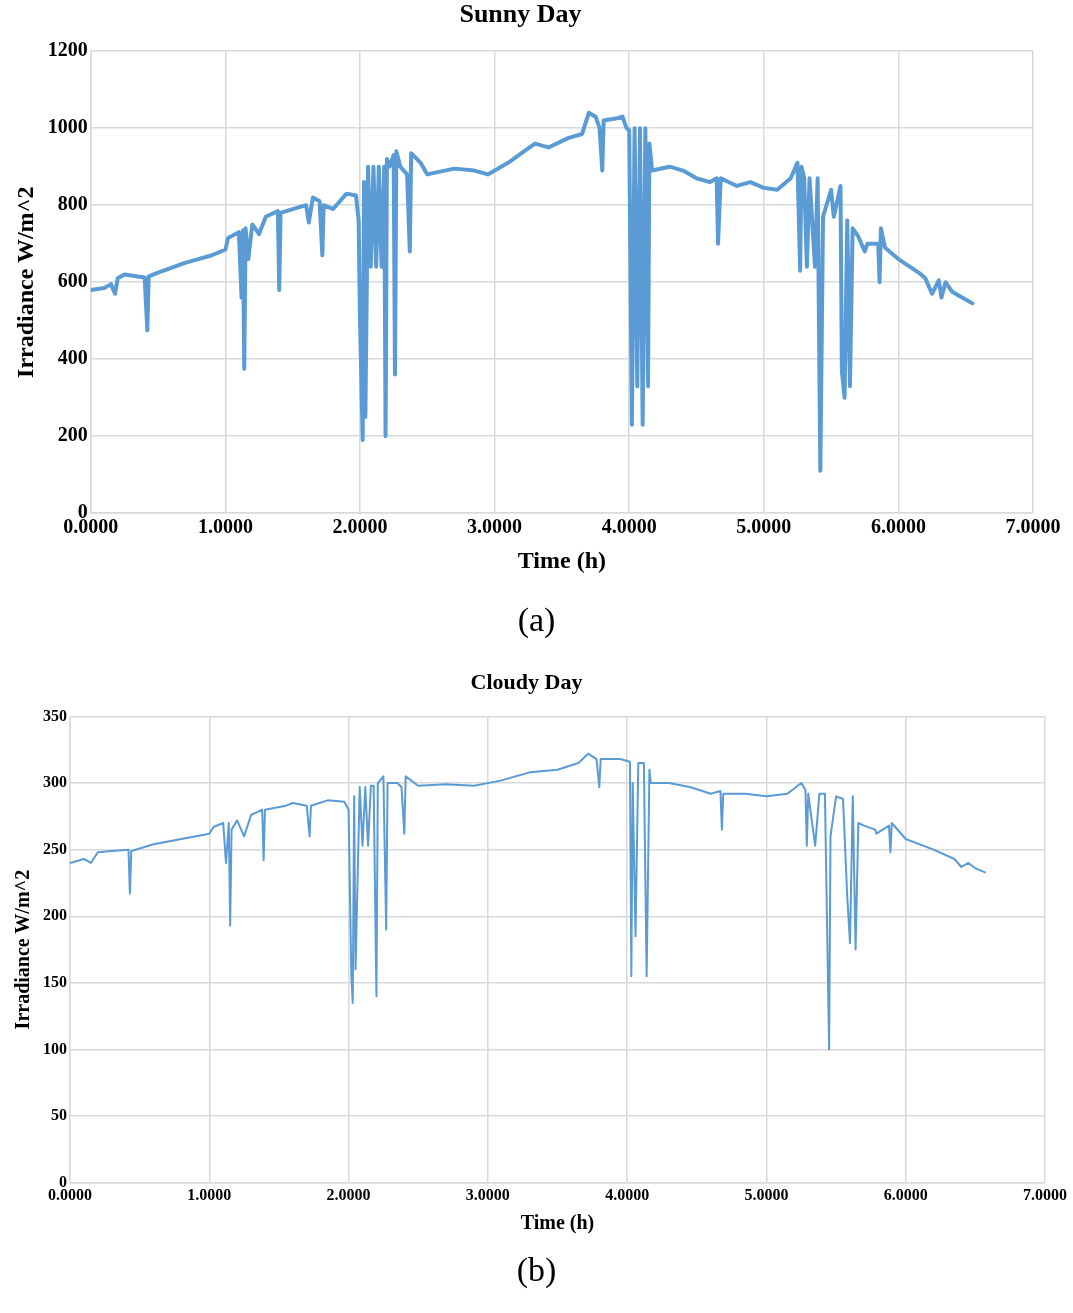 This screenshot has width=1073, height=1313. What do you see at coordinates (55, 715) in the screenshot?
I see `y-tick-label: 350` at bounding box center [55, 715].